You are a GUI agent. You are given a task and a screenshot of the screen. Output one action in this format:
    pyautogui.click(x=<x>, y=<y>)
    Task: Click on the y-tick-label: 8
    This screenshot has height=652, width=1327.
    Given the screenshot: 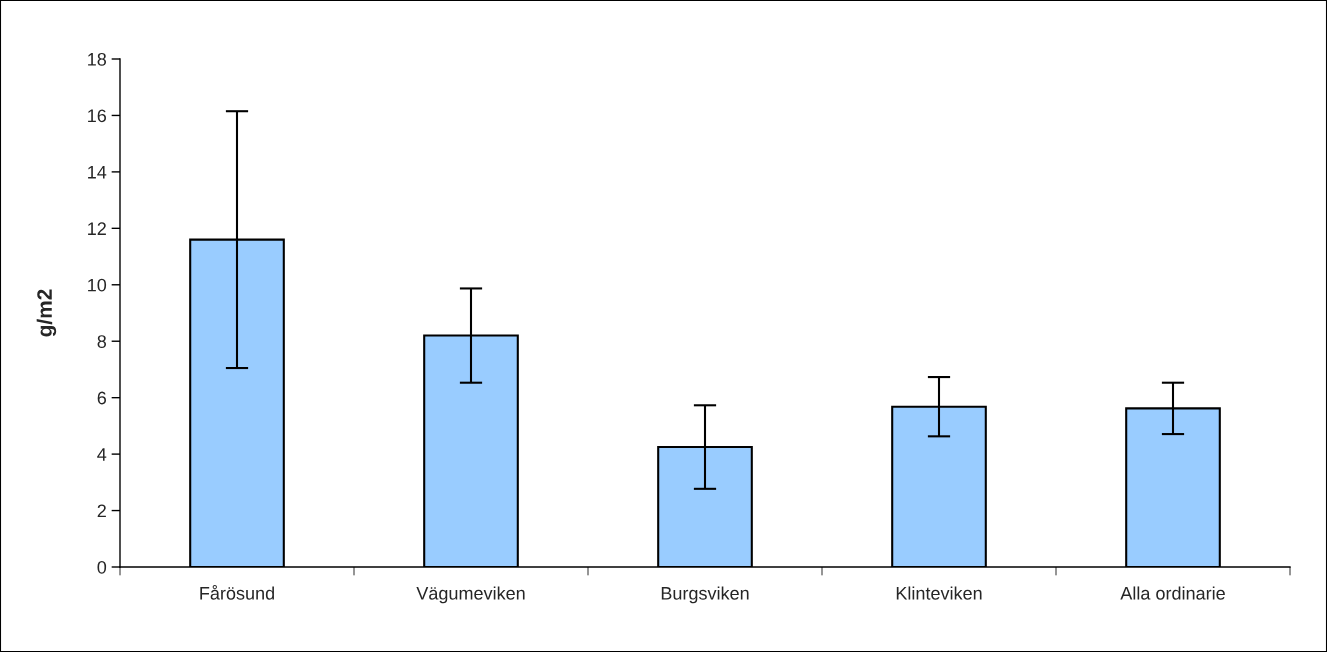 What is the action you would take?
    pyautogui.click(x=102, y=341)
    